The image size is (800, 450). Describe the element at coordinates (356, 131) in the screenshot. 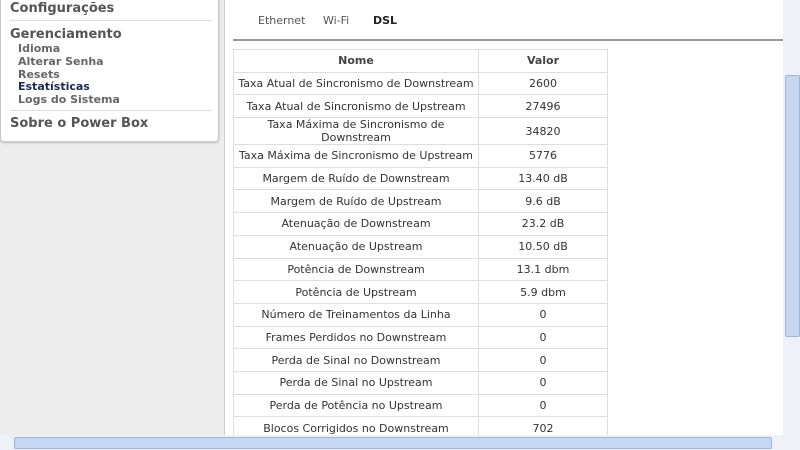

I see `name-cell: Taxa Máxima de Sincronismo de Downstream` at that location.